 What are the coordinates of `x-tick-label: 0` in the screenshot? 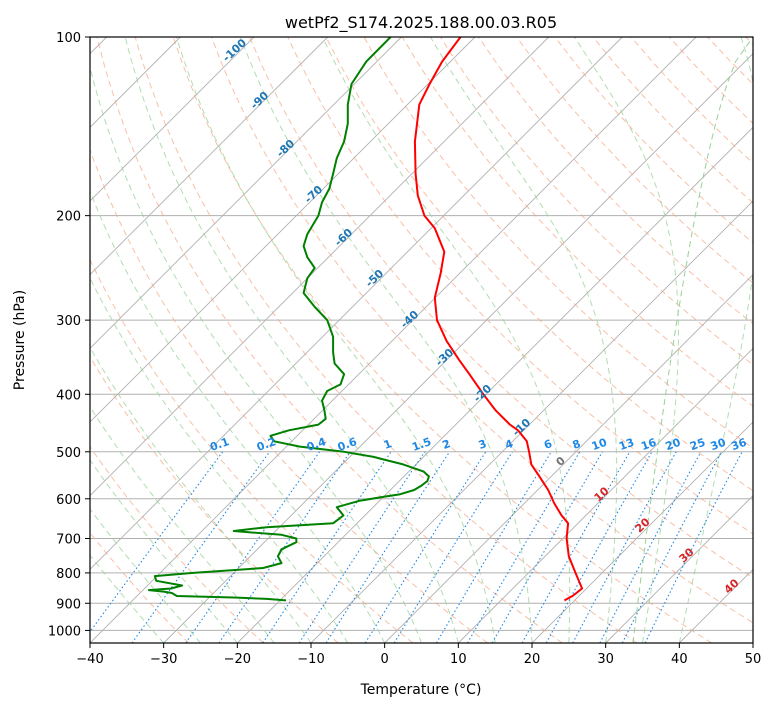 It's located at (385, 659).